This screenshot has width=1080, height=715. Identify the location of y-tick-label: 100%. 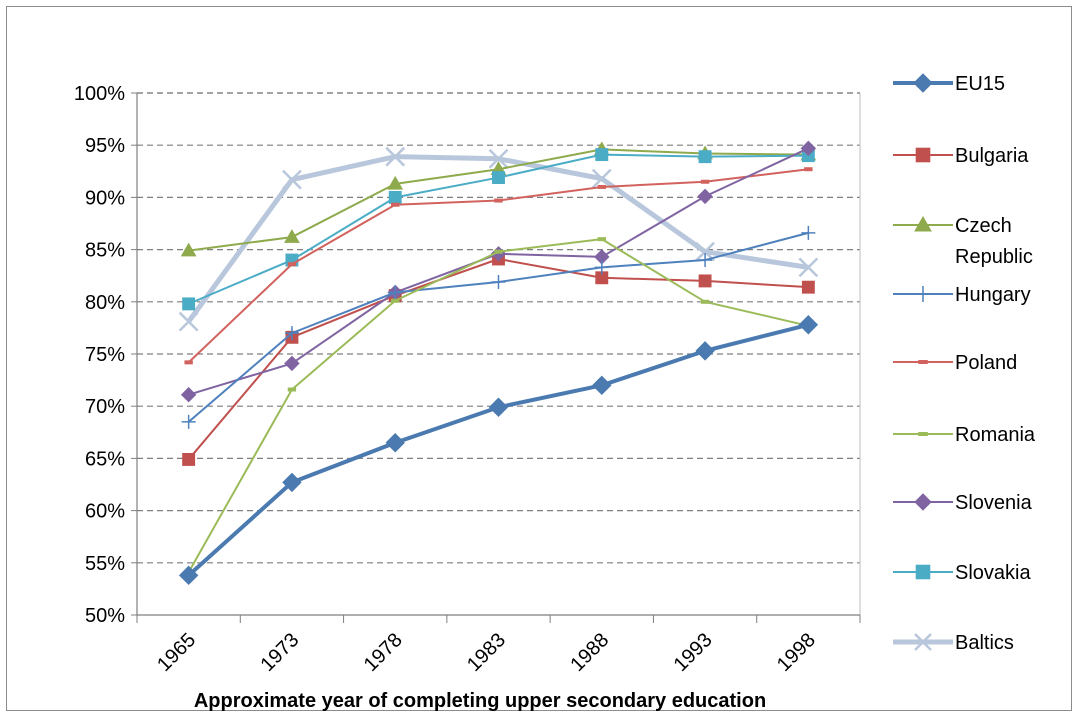
(99, 94).